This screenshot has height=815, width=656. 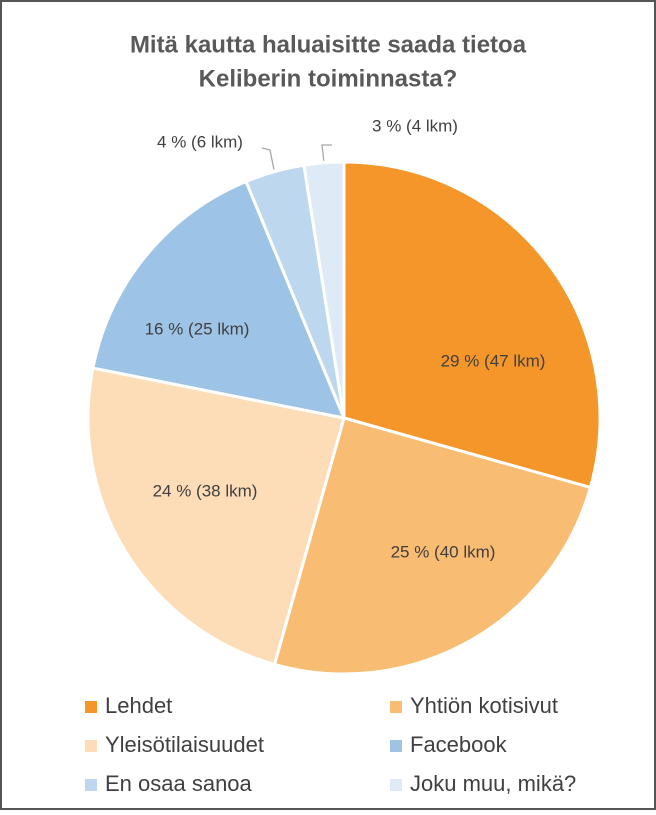 I want to click on chart-subtitle: Keliberin toiminnasta?, so click(x=328, y=78).